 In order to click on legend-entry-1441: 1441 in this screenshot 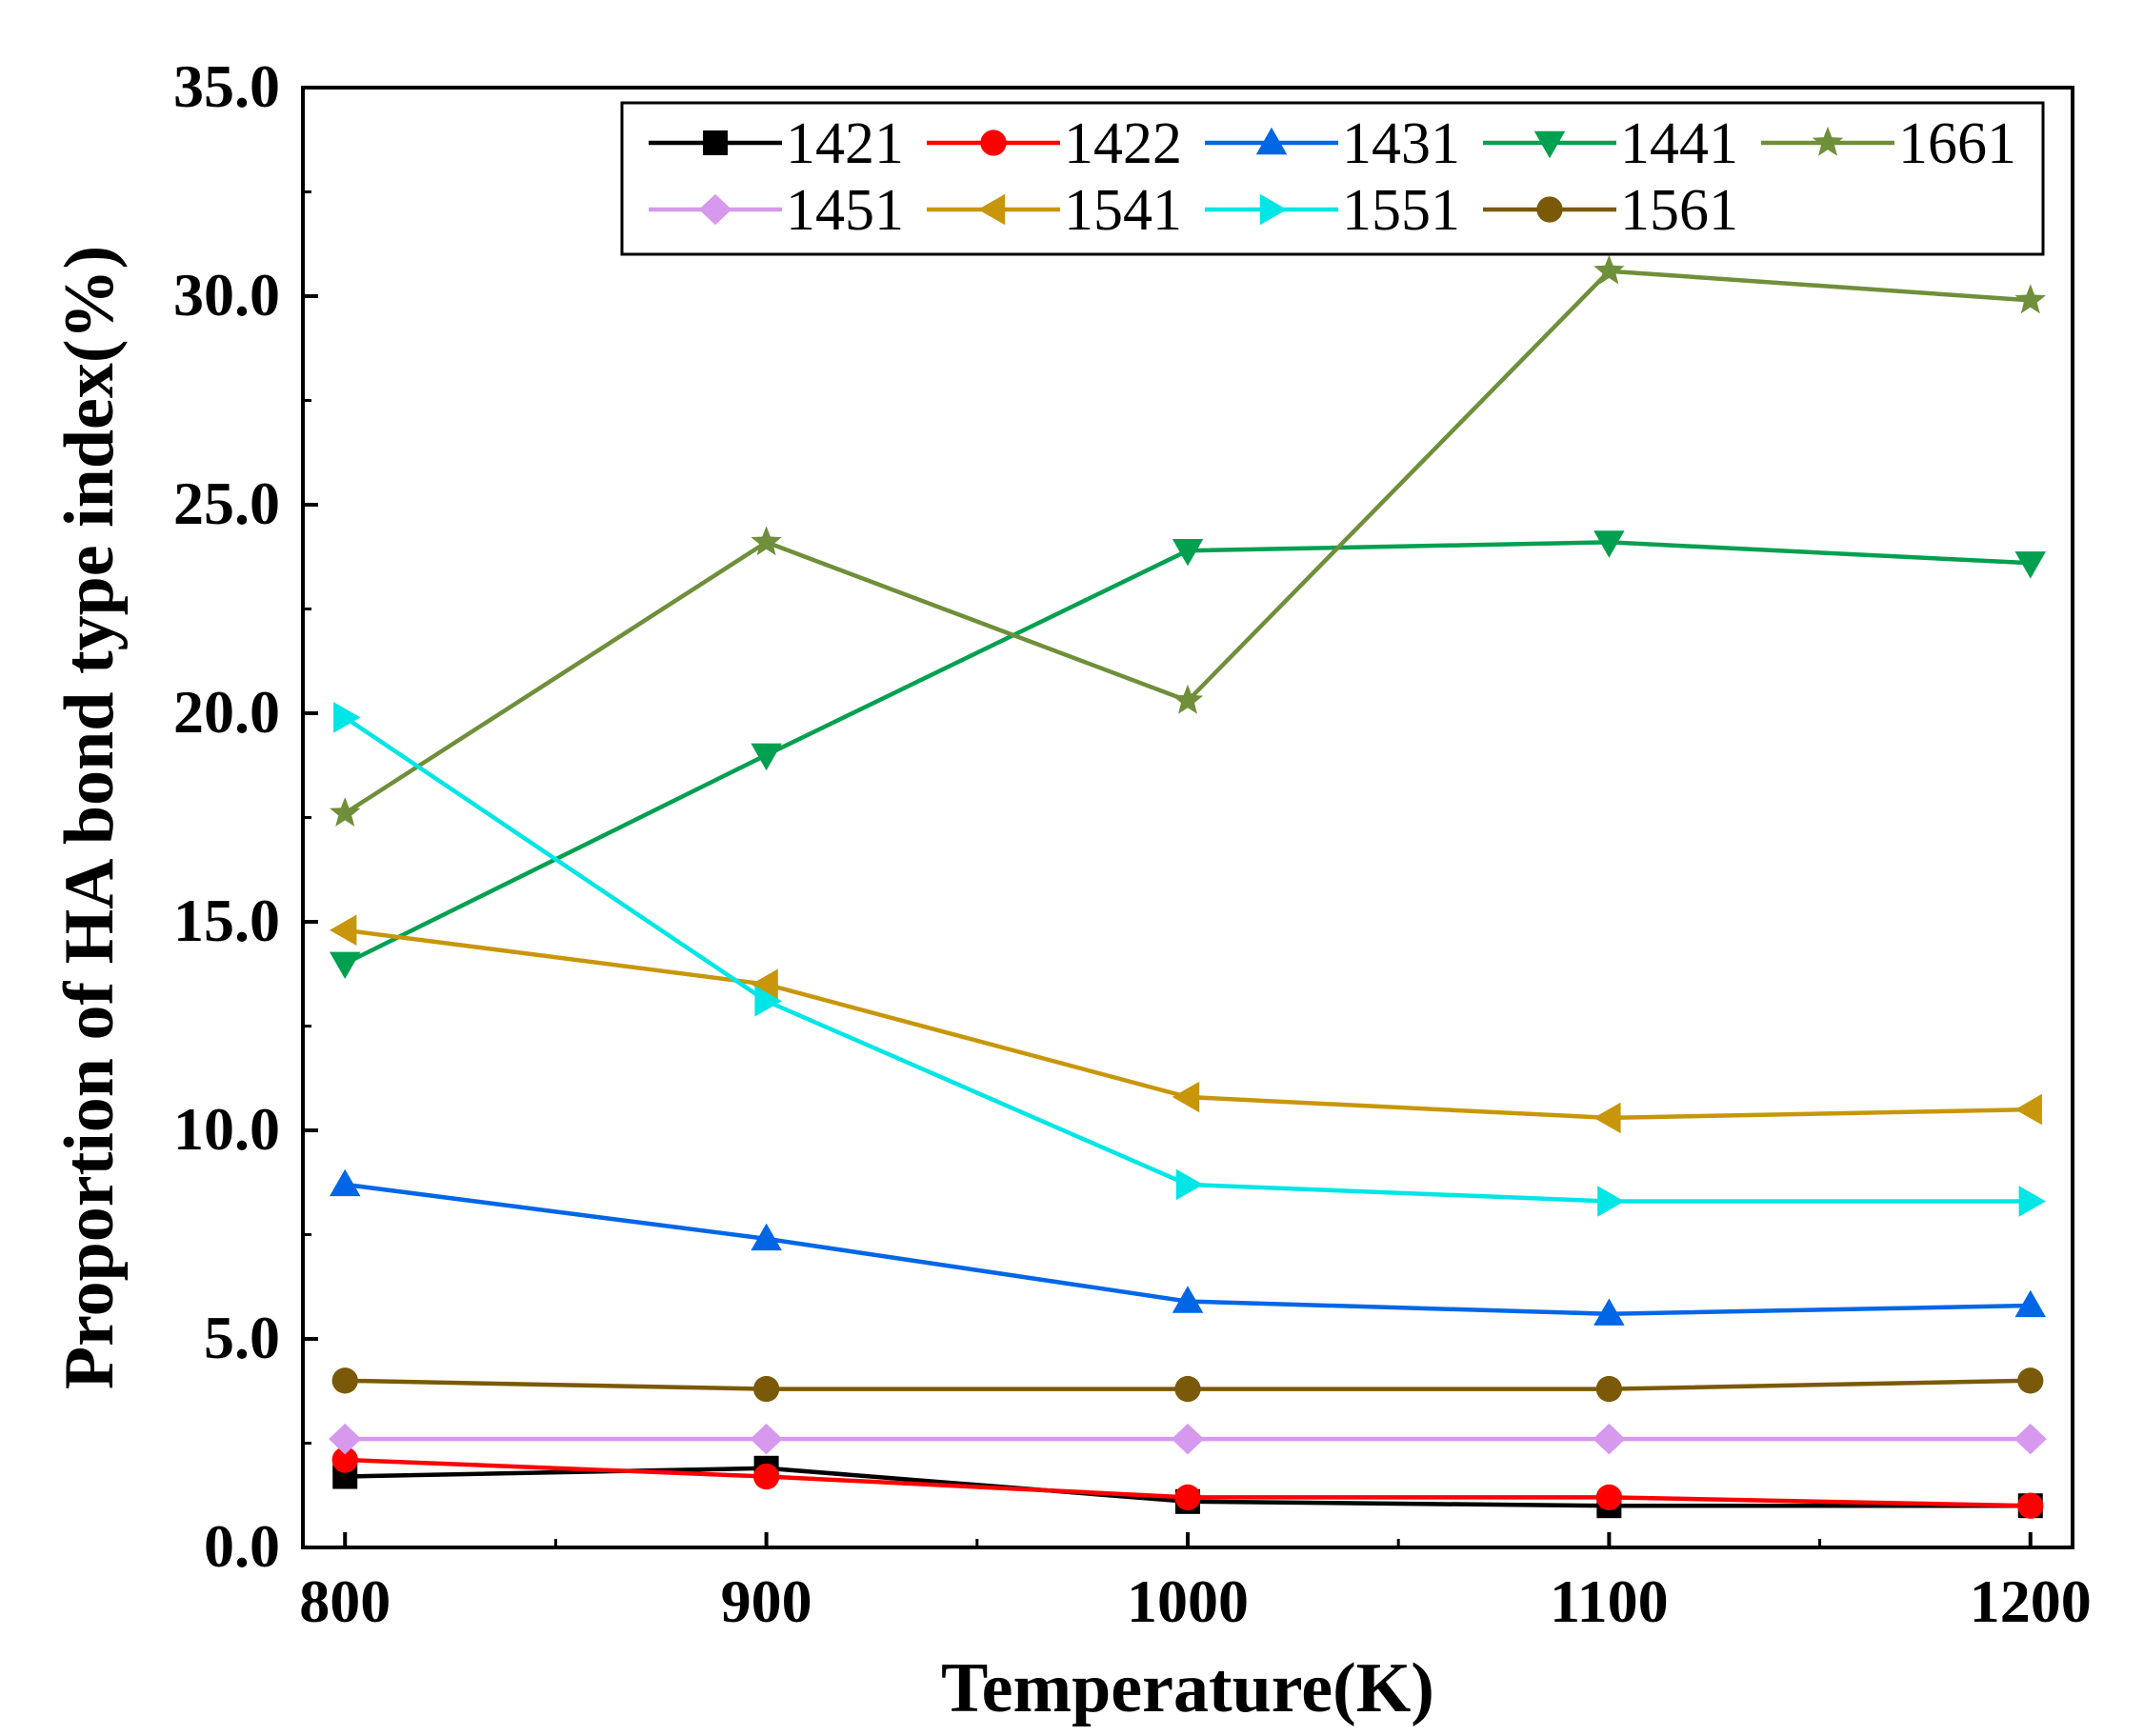, I will do `click(1611, 143)`.